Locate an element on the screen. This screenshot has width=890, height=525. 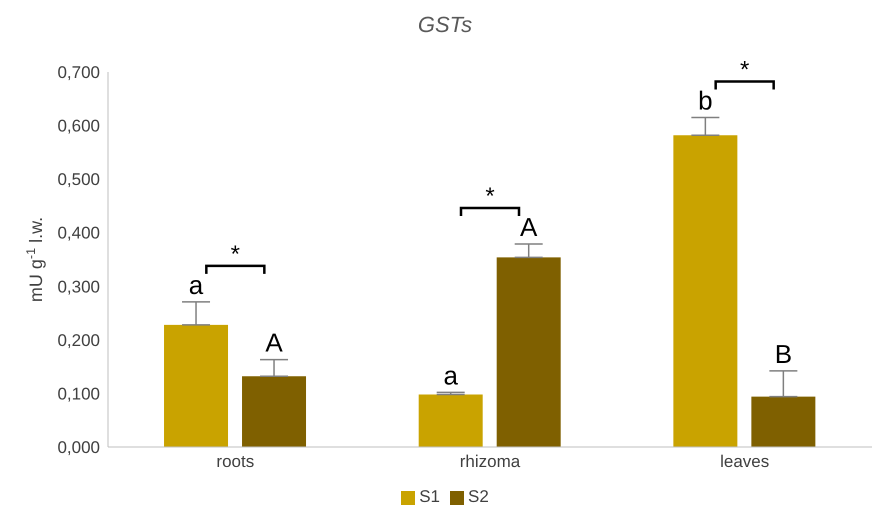
y-tick-label: 0,200 is located at coordinates (78, 340).